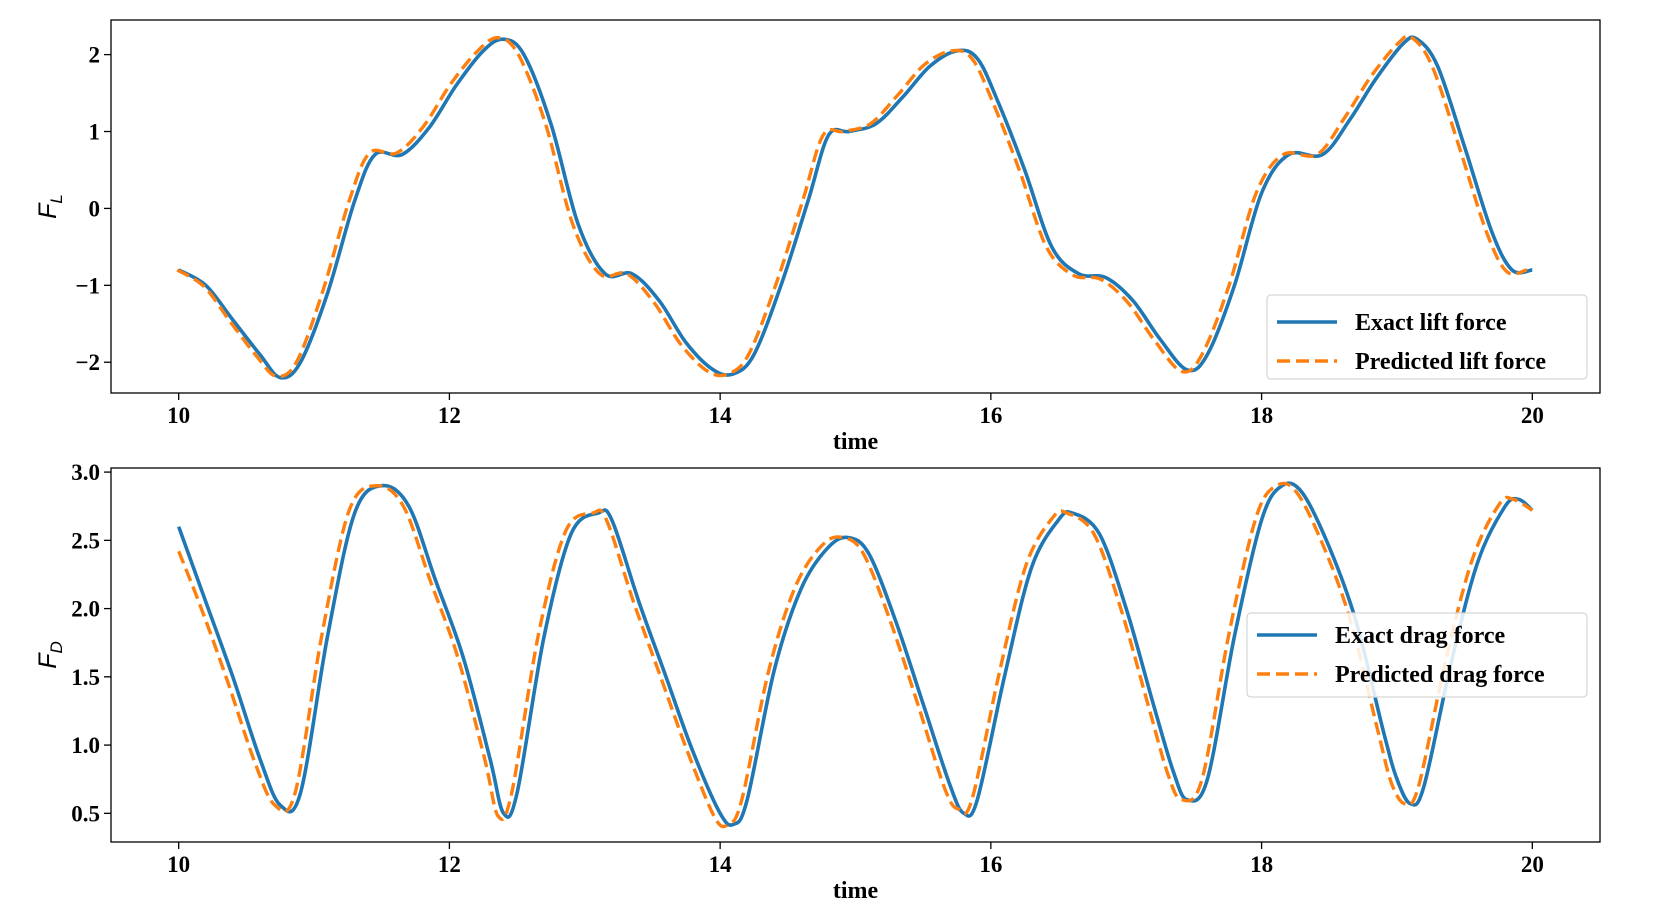 This screenshot has height=916, width=1677. Describe the element at coordinates (87, 362) in the screenshot. I see `lift-y-tick-label: −2` at that location.